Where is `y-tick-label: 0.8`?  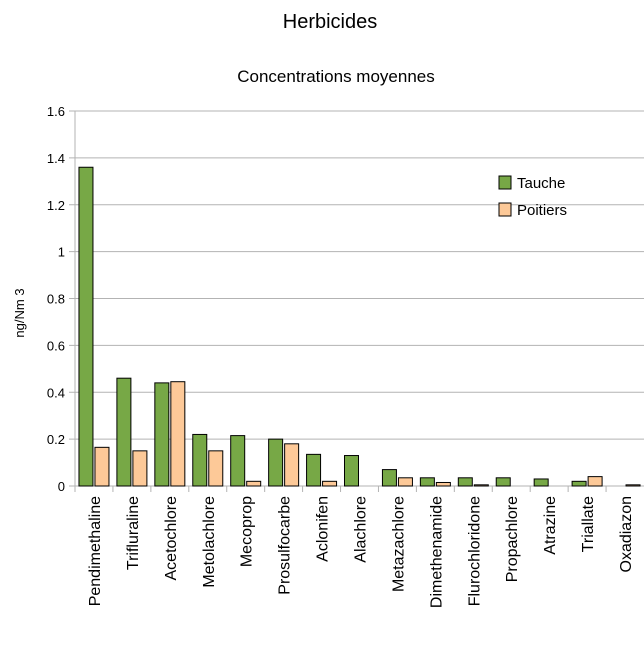
y-tick-label: 0.8 is located at coordinates (56, 299).